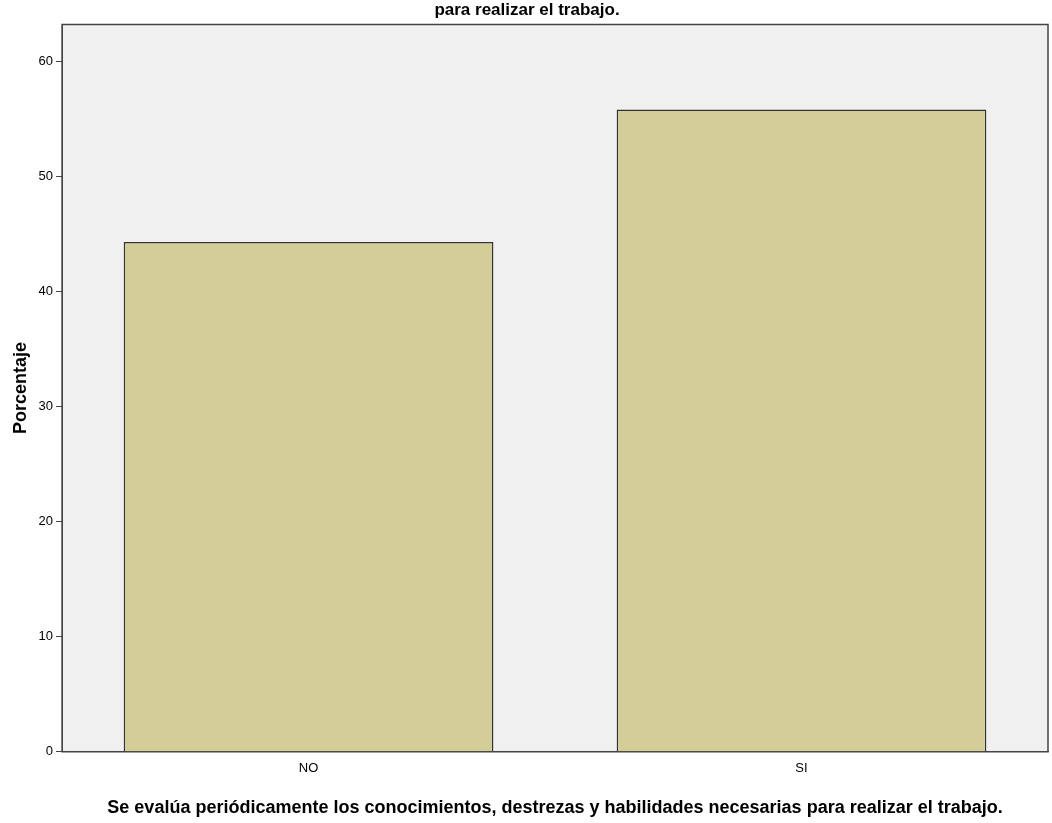  What do you see at coordinates (46, 290) in the screenshot?
I see `y-tick-label: 40` at bounding box center [46, 290].